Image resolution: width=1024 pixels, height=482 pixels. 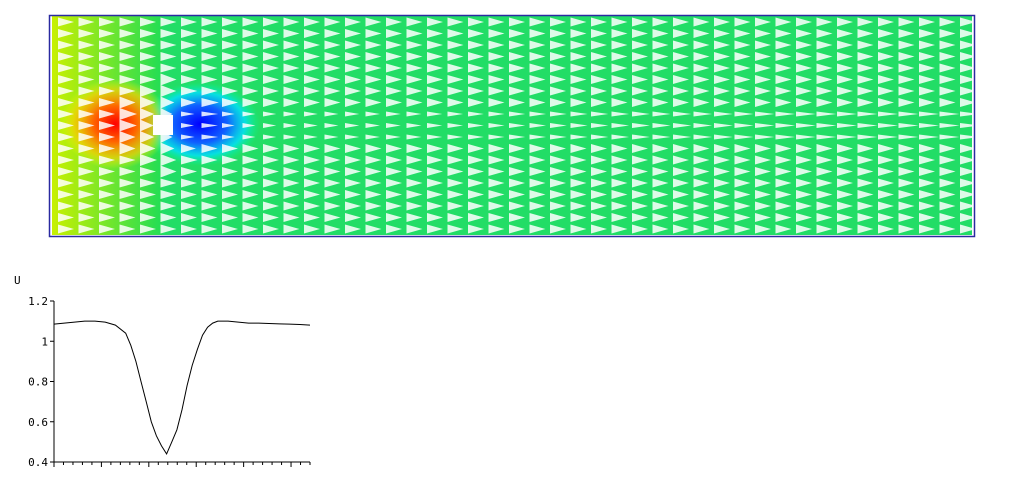 I want to click on velocity-profile-chart: U 0.4 0.6 0.8 1 1.2, so click(x=162, y=371).